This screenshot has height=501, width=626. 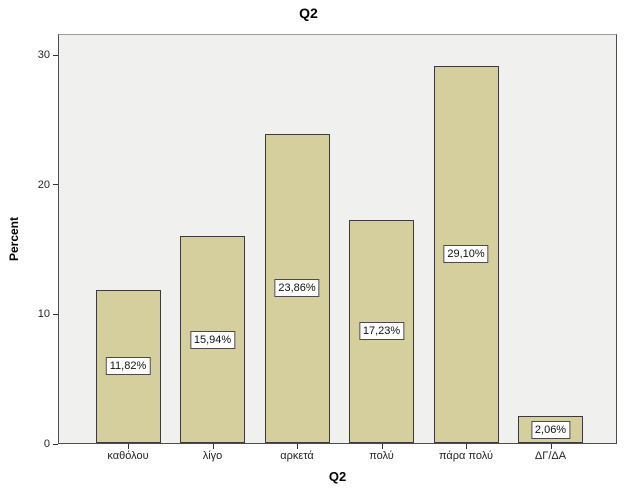 What do you see at coordinates (14, 239) in the screenshot?
I see `y-axis-title: Percent` at bounding box center [14, 239].